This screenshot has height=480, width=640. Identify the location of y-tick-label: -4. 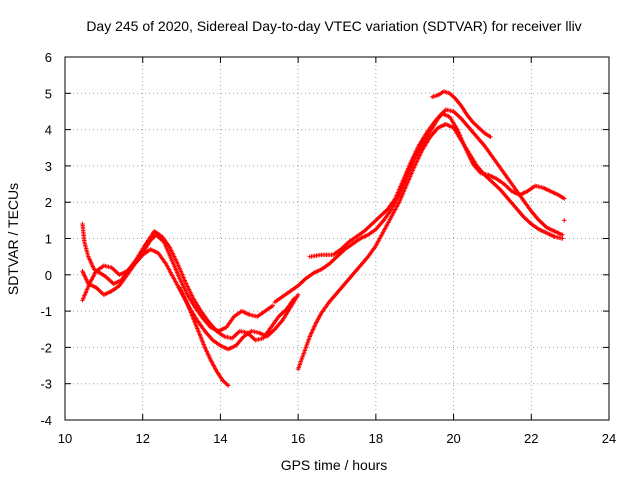
(46, 420).